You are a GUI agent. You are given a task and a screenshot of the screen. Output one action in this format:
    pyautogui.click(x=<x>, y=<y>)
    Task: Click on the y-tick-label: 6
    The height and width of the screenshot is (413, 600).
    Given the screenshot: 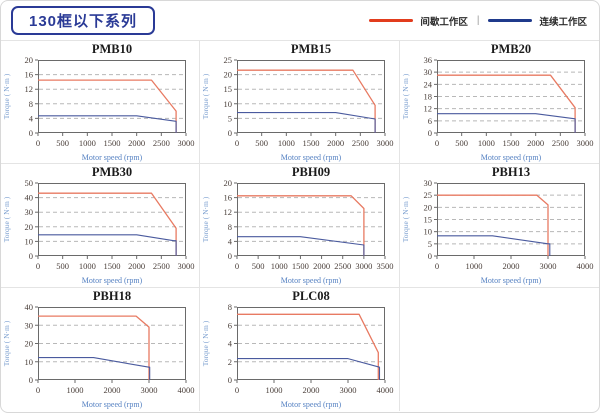 What is the action you would take?
    pyautogui.click(x=230, y=326)
    